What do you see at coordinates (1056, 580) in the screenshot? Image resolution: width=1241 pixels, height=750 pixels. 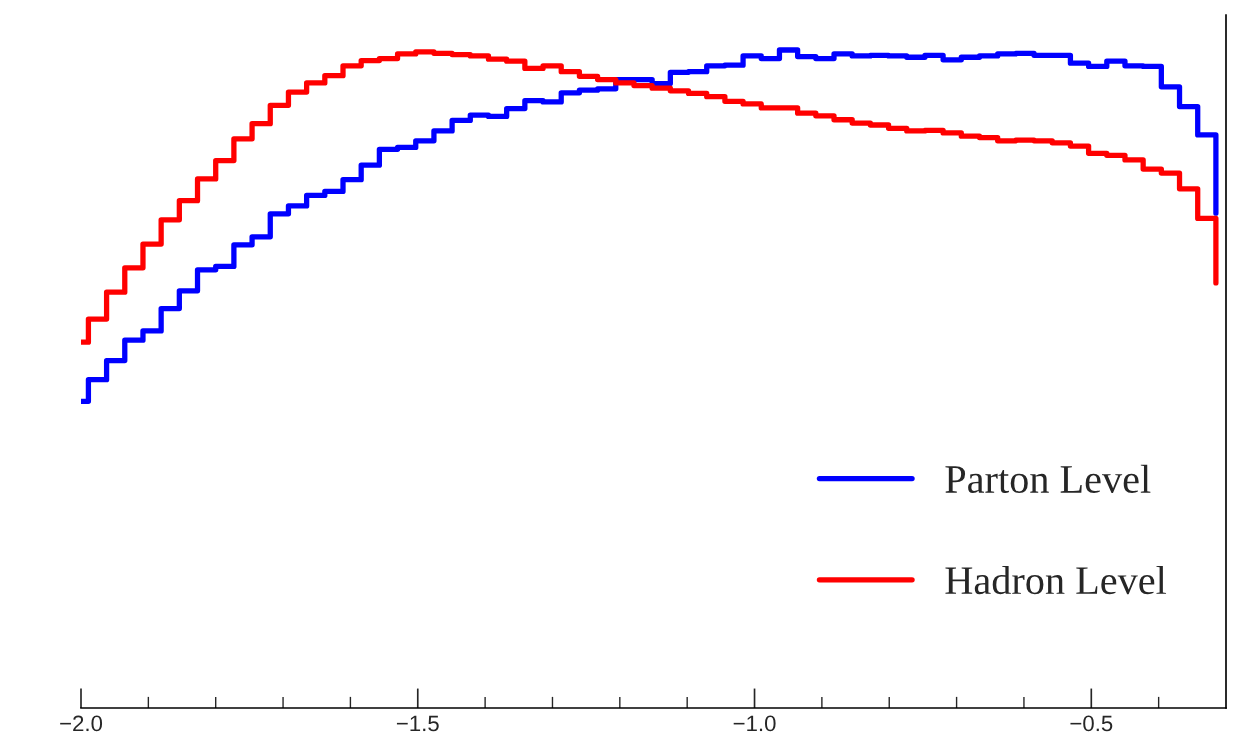 I see `legend-label: Hadron Level` at bounding box center [1056, 580].